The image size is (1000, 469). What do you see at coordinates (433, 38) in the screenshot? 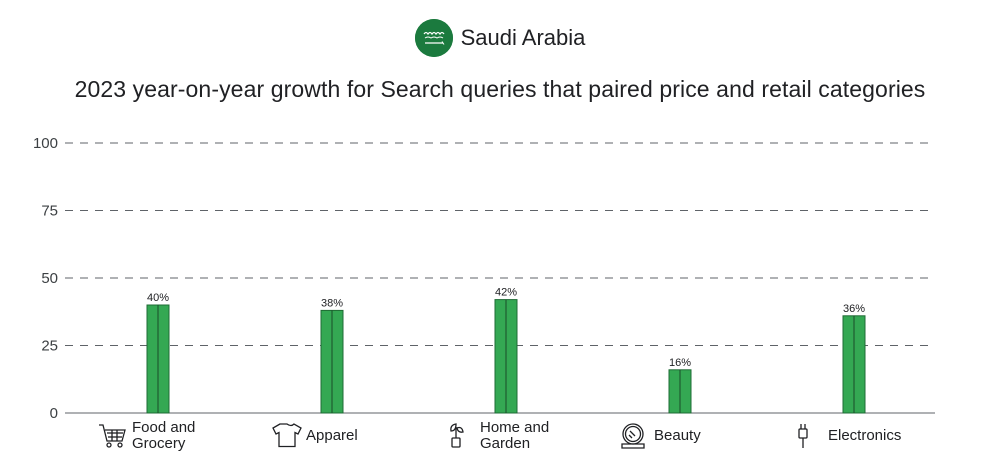
I see `saudi-arabia-flag-icon` at bounding box center [433, 38].